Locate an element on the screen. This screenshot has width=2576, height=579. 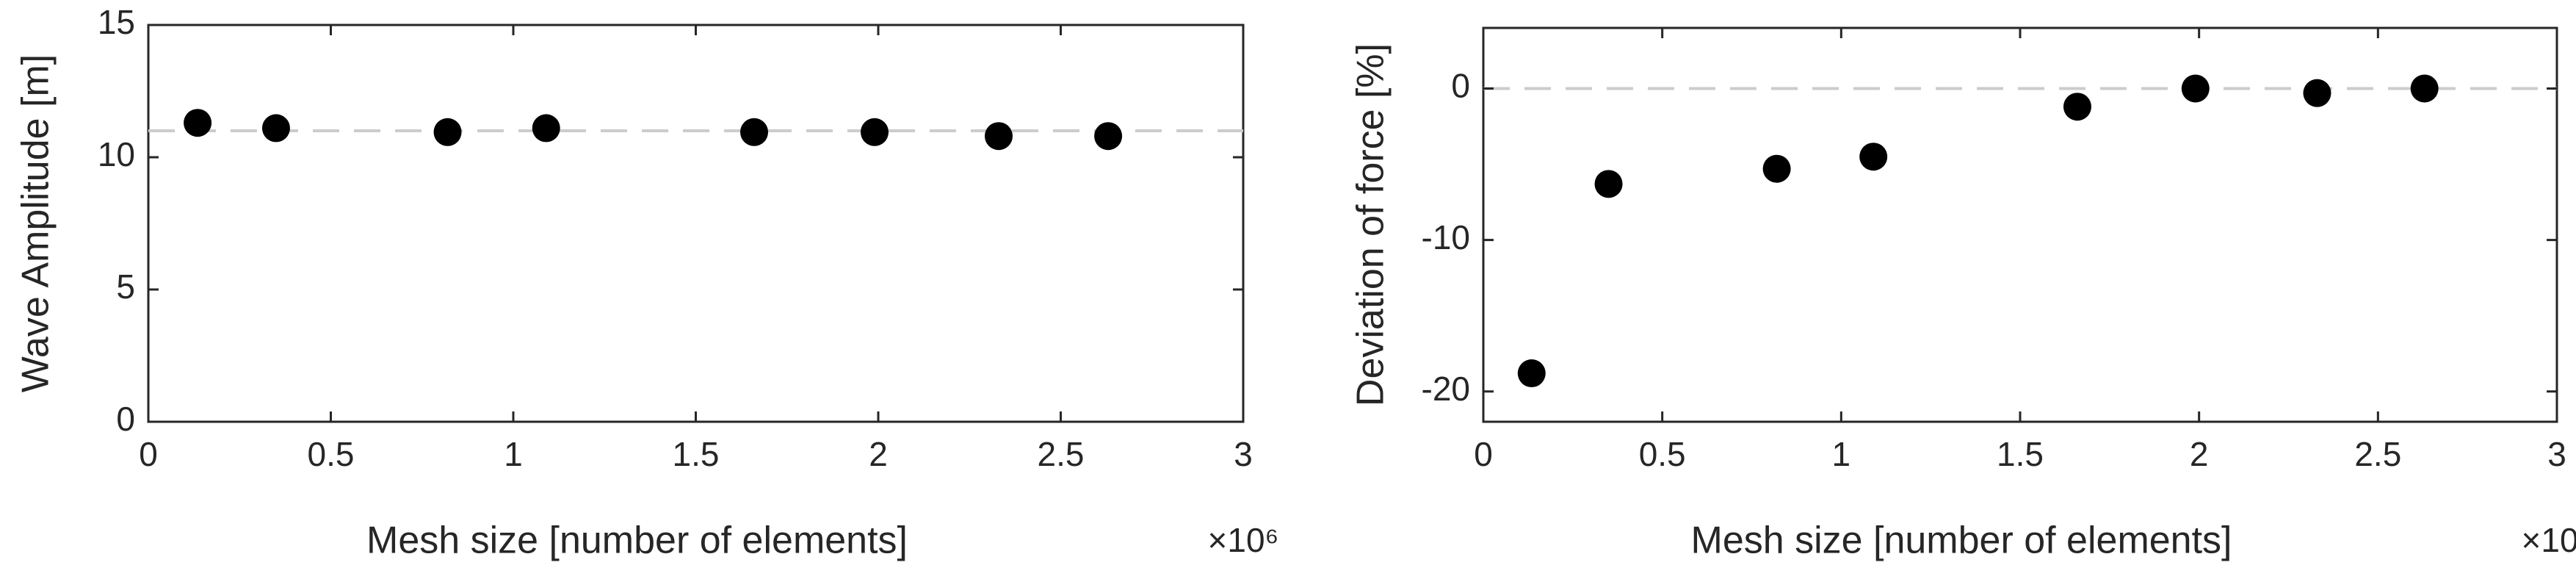
y-tick-label: 10 is located at coordinates (116, 154).